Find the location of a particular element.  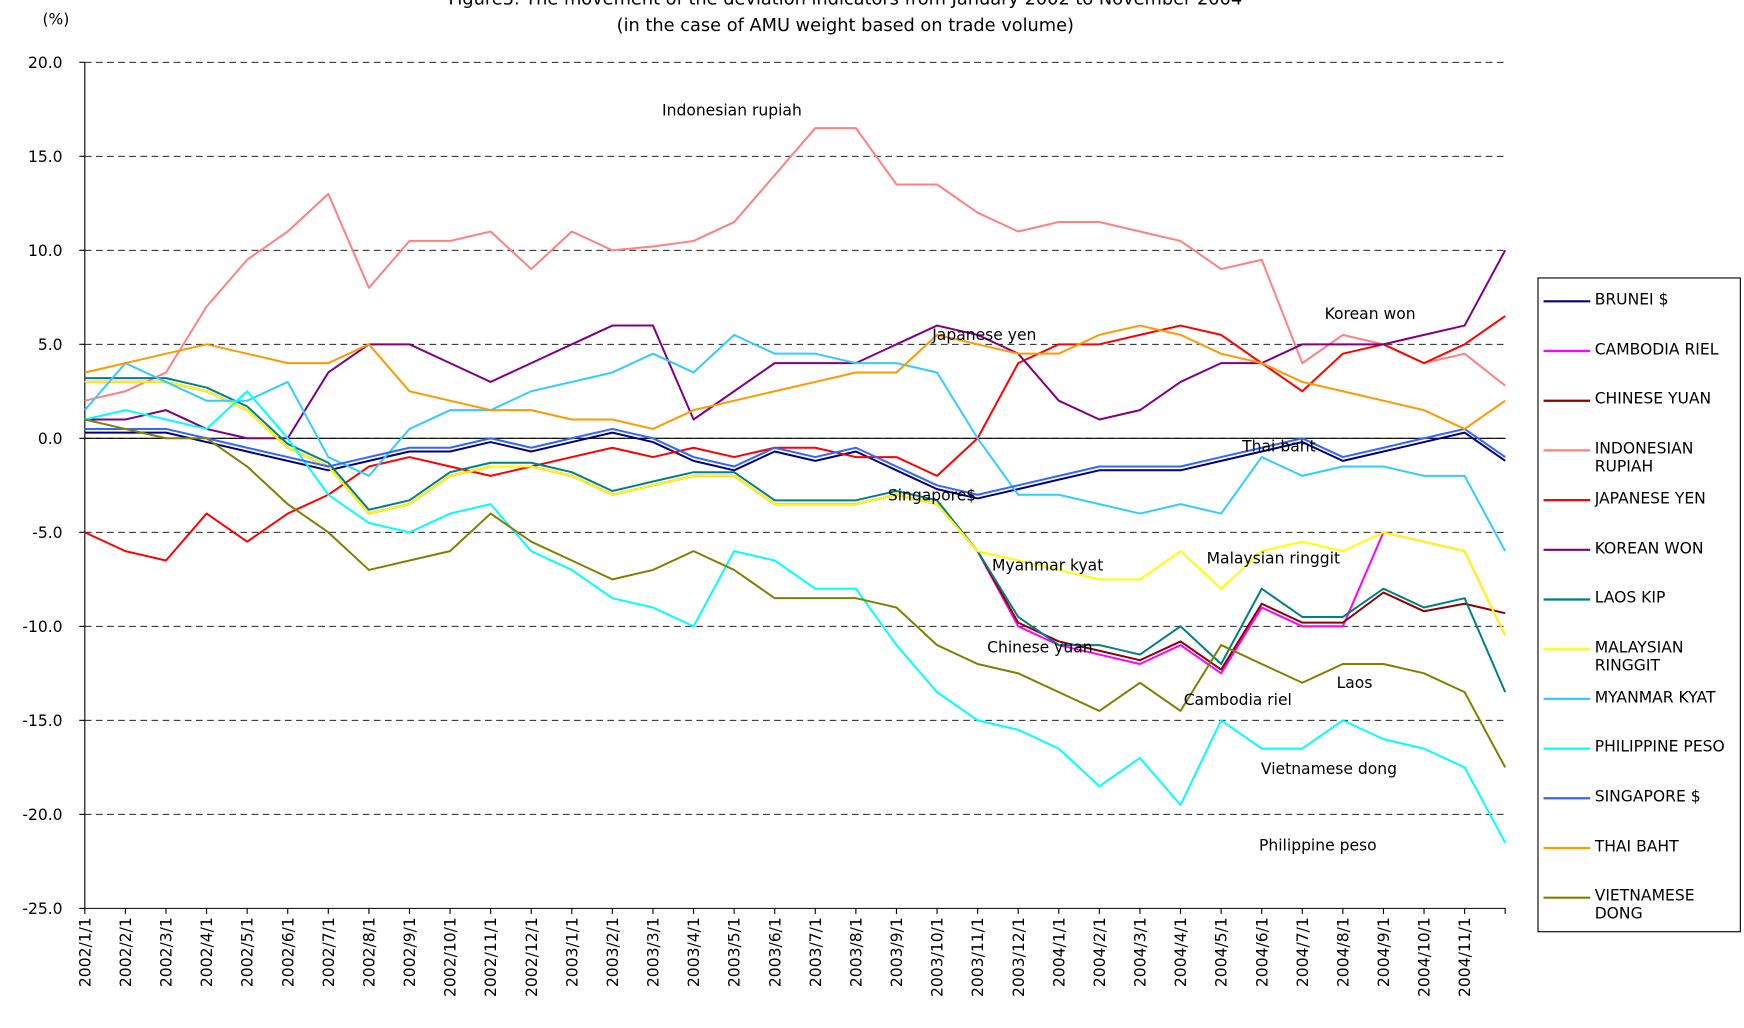

legend-entry: THAI BAHT is located at coordinates (1636, 846).